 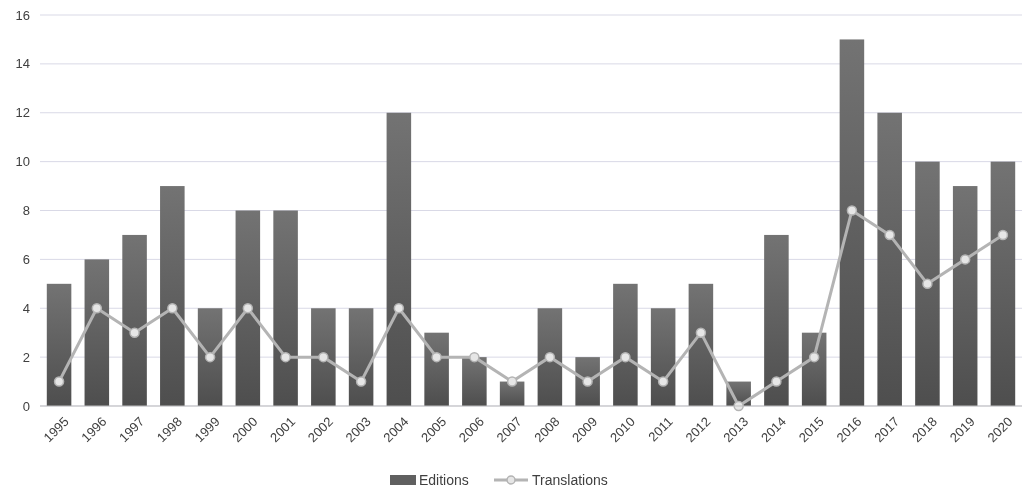 What do you see at coordinates (26, 259) in the screenshot?
I see `y-tick-label: 6` at bounding box center [26, 259].